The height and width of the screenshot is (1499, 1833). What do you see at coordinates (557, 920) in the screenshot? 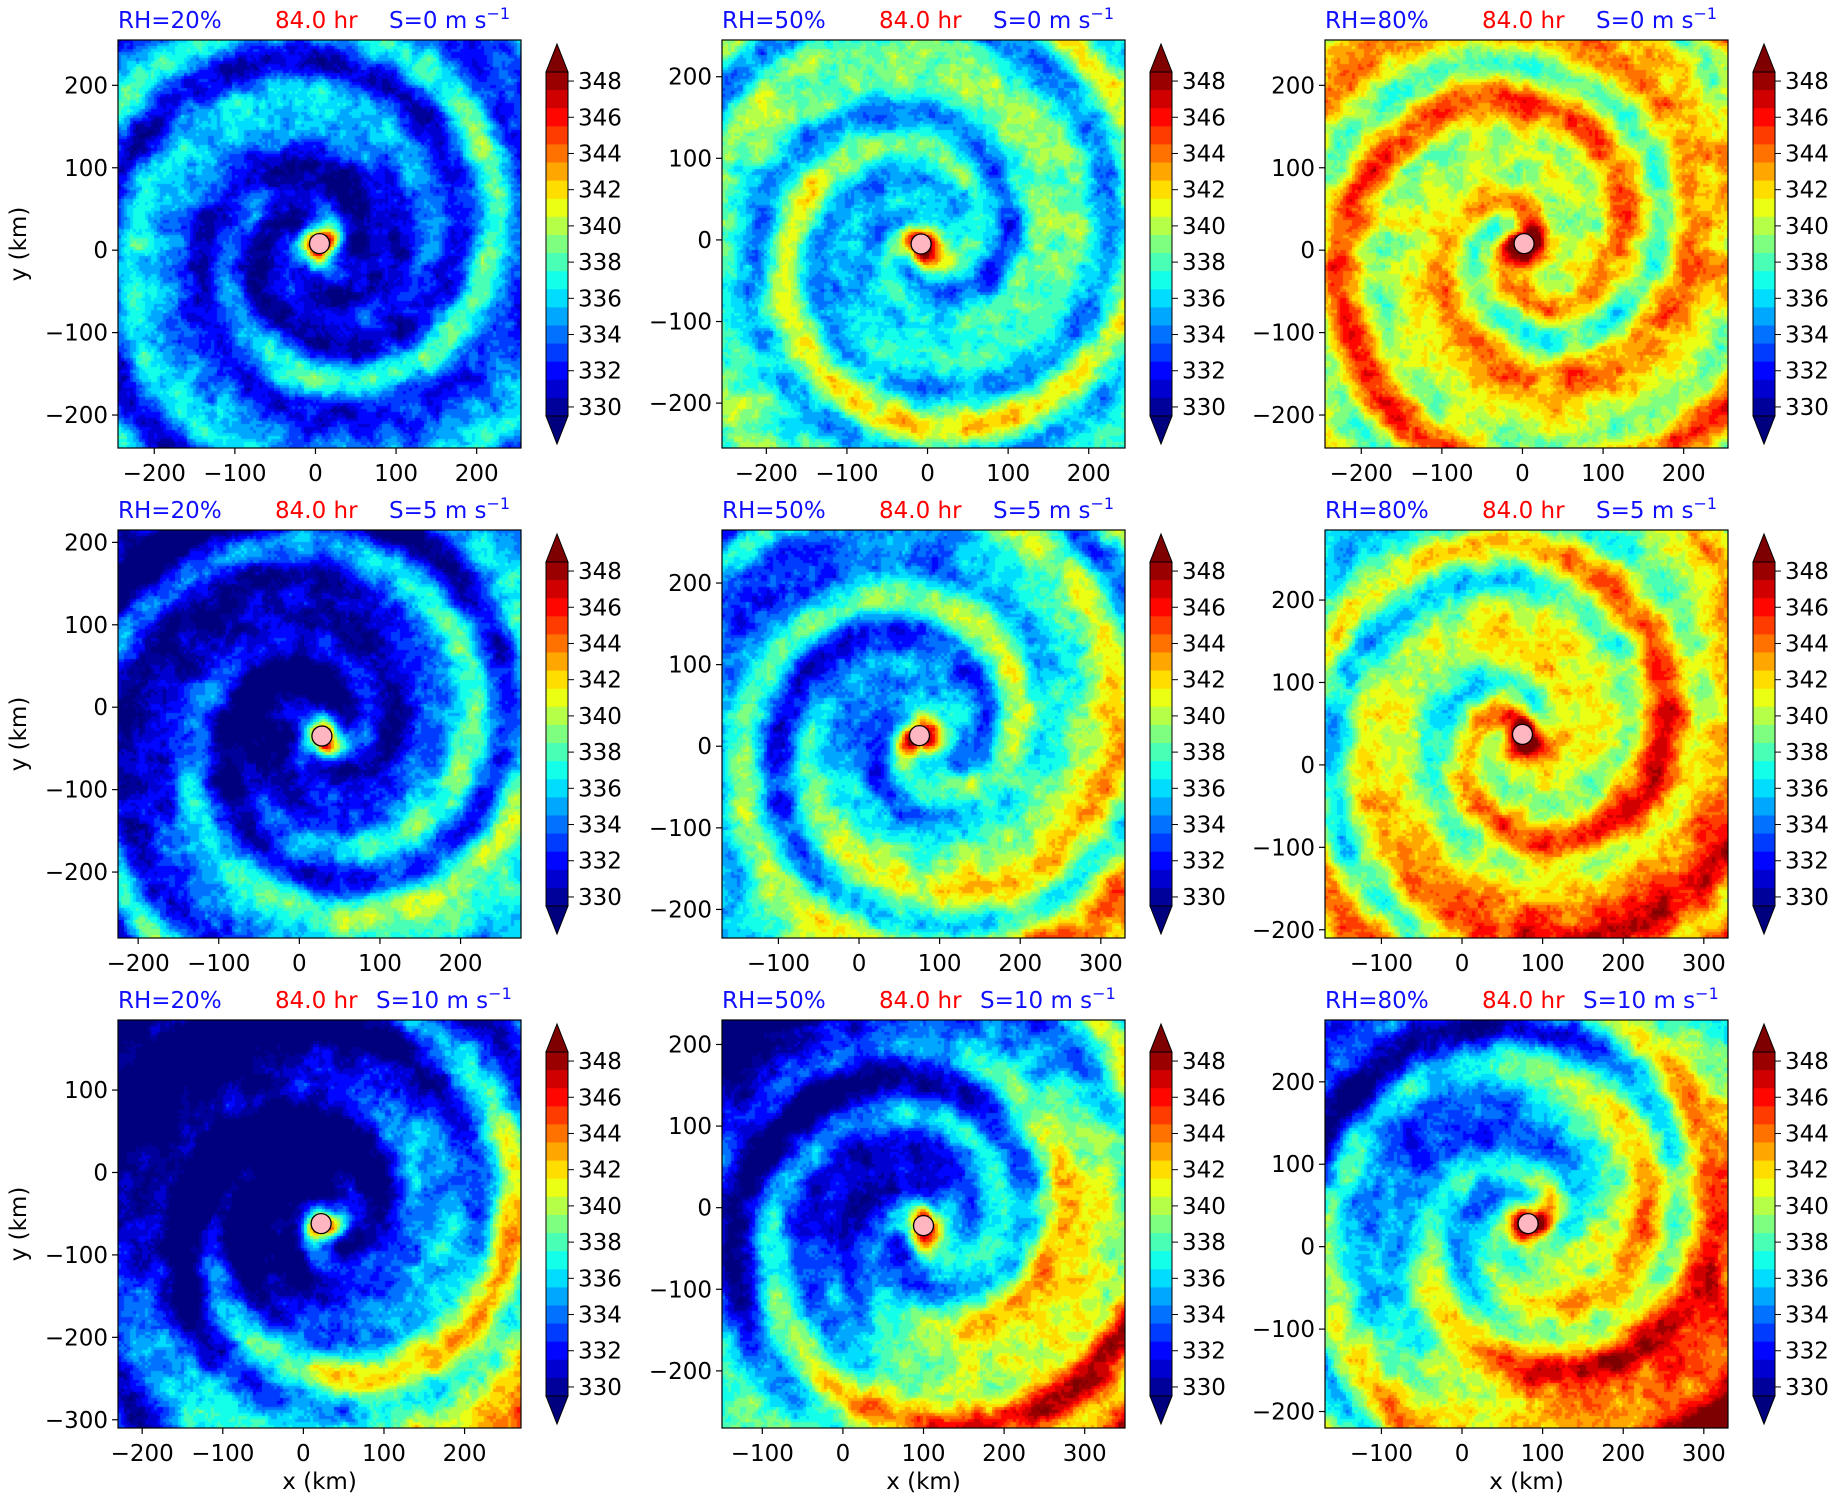
I see `colorbar-min-extension` at bounding box center [557, 920].